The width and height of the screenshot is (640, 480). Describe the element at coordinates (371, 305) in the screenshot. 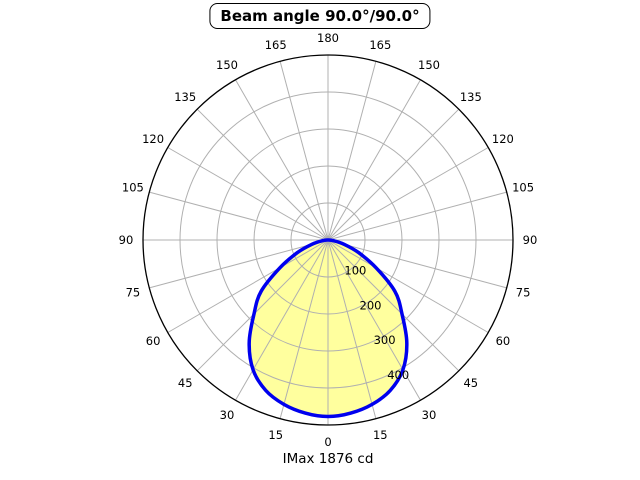

I see `radial-tick-label: 200` at that location.